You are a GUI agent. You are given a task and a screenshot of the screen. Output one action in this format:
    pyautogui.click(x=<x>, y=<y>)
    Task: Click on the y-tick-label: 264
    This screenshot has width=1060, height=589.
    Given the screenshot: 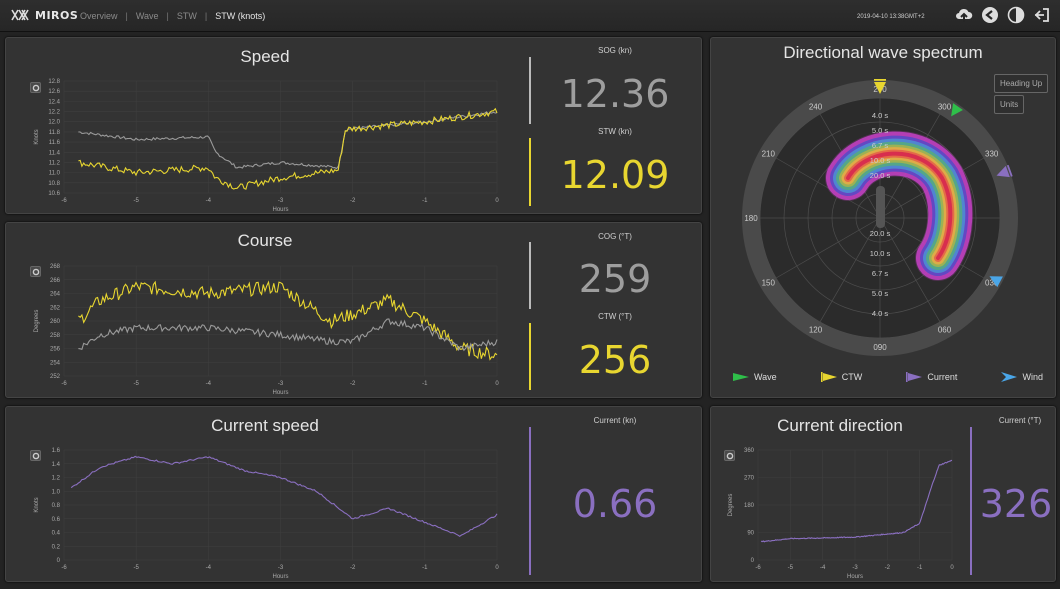 What is the action you would take?
    pyautogui.click(x=55, y=295)
    